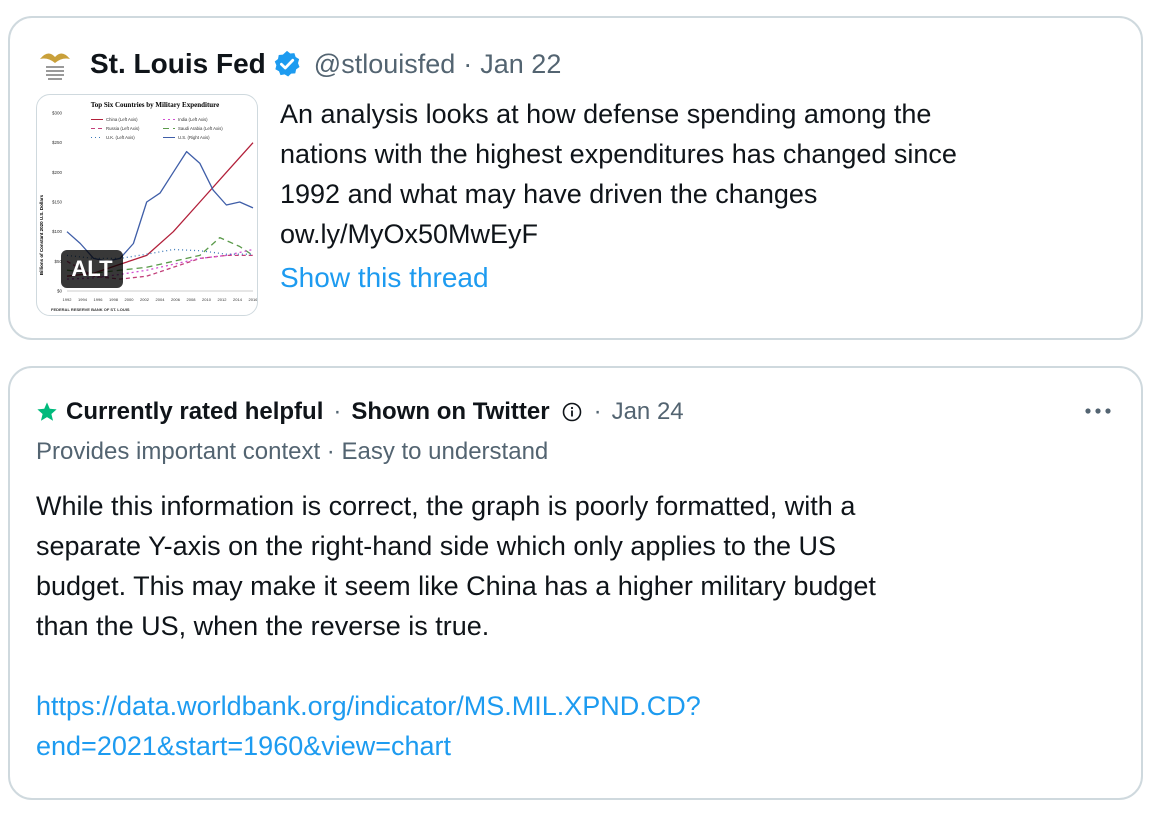 The height and width of the screenshot is (814, 1166). What do you see at coordinates (130, 299) in the screenshot?
I see `x-tick-label: 2000` at bounding box center [130, 299].